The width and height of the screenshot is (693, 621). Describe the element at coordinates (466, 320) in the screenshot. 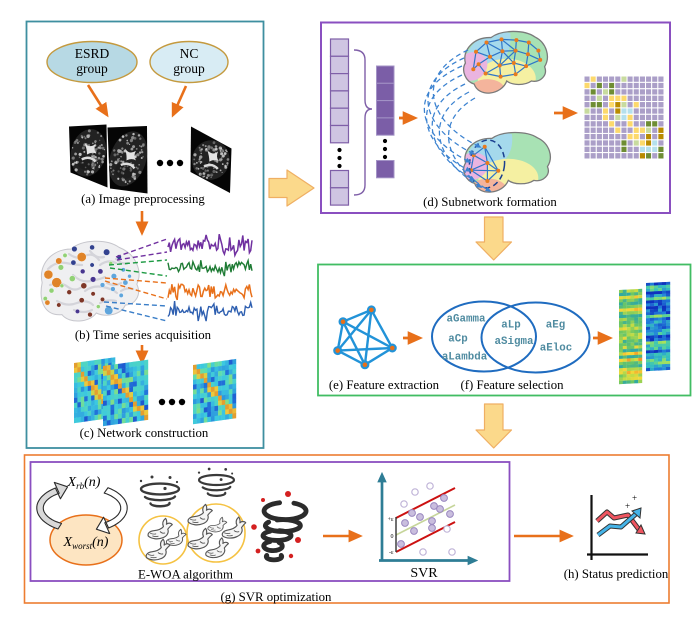

I see `svg-text: aGamma` at that location.